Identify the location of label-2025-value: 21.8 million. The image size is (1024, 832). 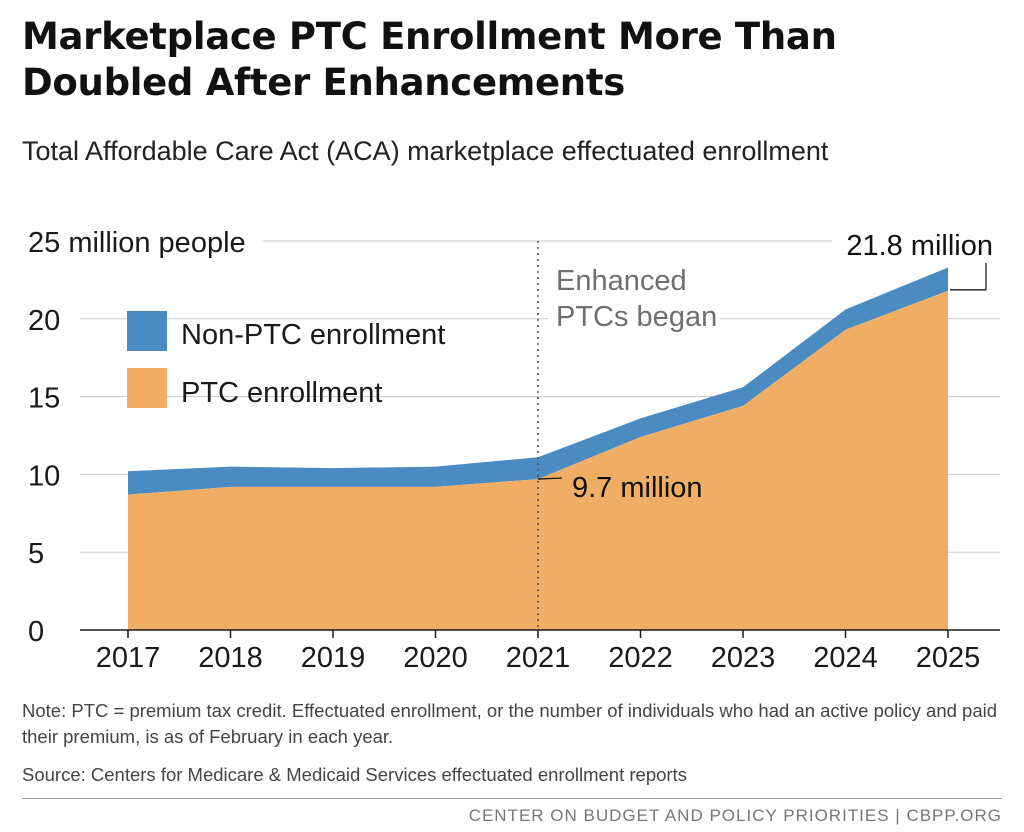
(919, 246).